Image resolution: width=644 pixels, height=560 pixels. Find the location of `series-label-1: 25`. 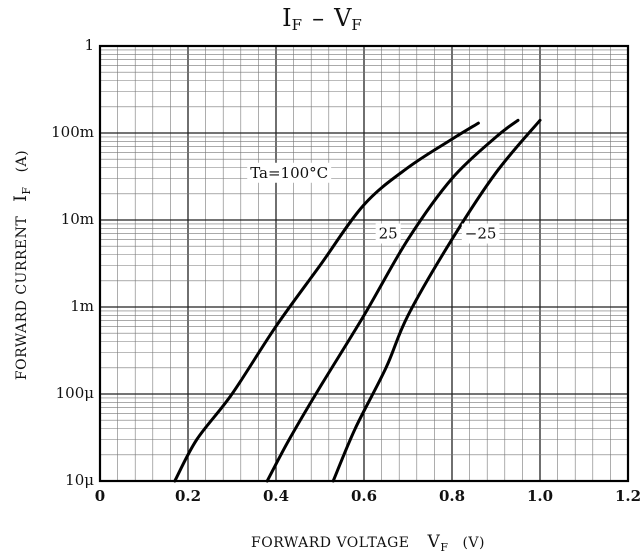

series-label-1: 25 is located at coordinates (388, 234).